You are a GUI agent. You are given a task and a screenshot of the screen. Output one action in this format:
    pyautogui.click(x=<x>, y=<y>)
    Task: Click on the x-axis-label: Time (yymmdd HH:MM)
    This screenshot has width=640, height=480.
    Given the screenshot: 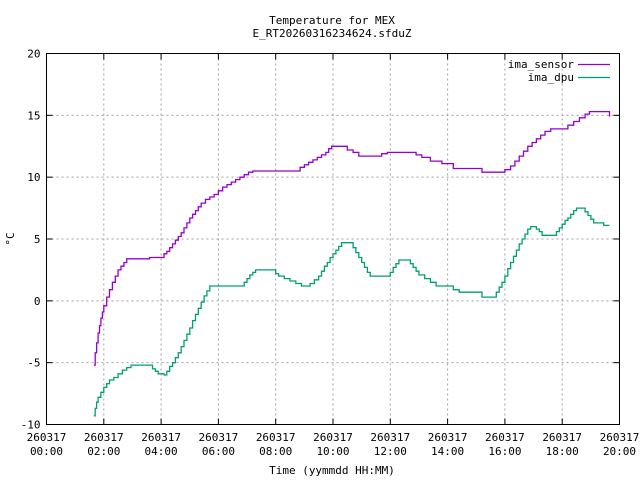 What is the action you would take?
    pyautogui.click(x=332, y=470)
    